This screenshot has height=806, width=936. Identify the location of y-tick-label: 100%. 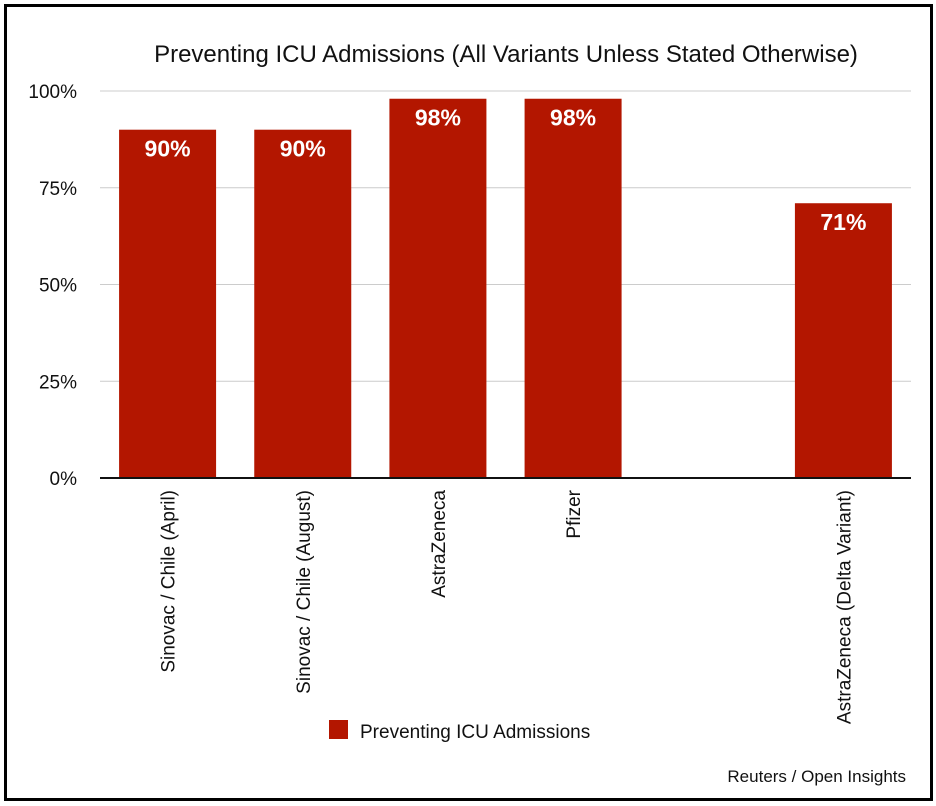
(52, 92).